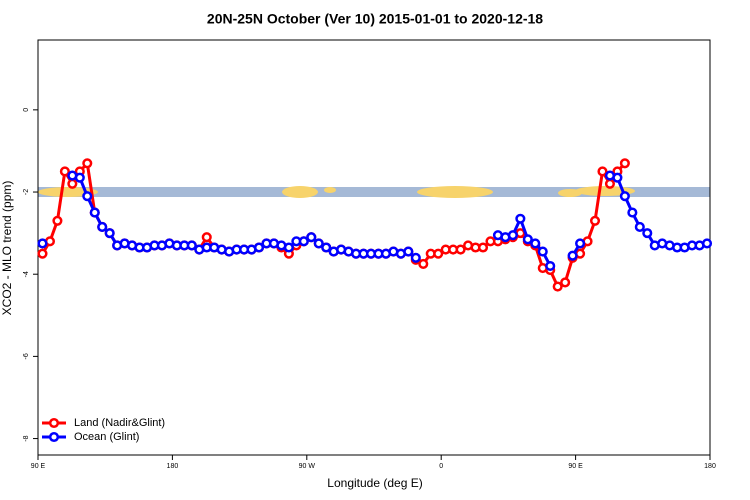 The image size is (750, 500). I want to click on y-tick-label: -4, so click(26, 274).